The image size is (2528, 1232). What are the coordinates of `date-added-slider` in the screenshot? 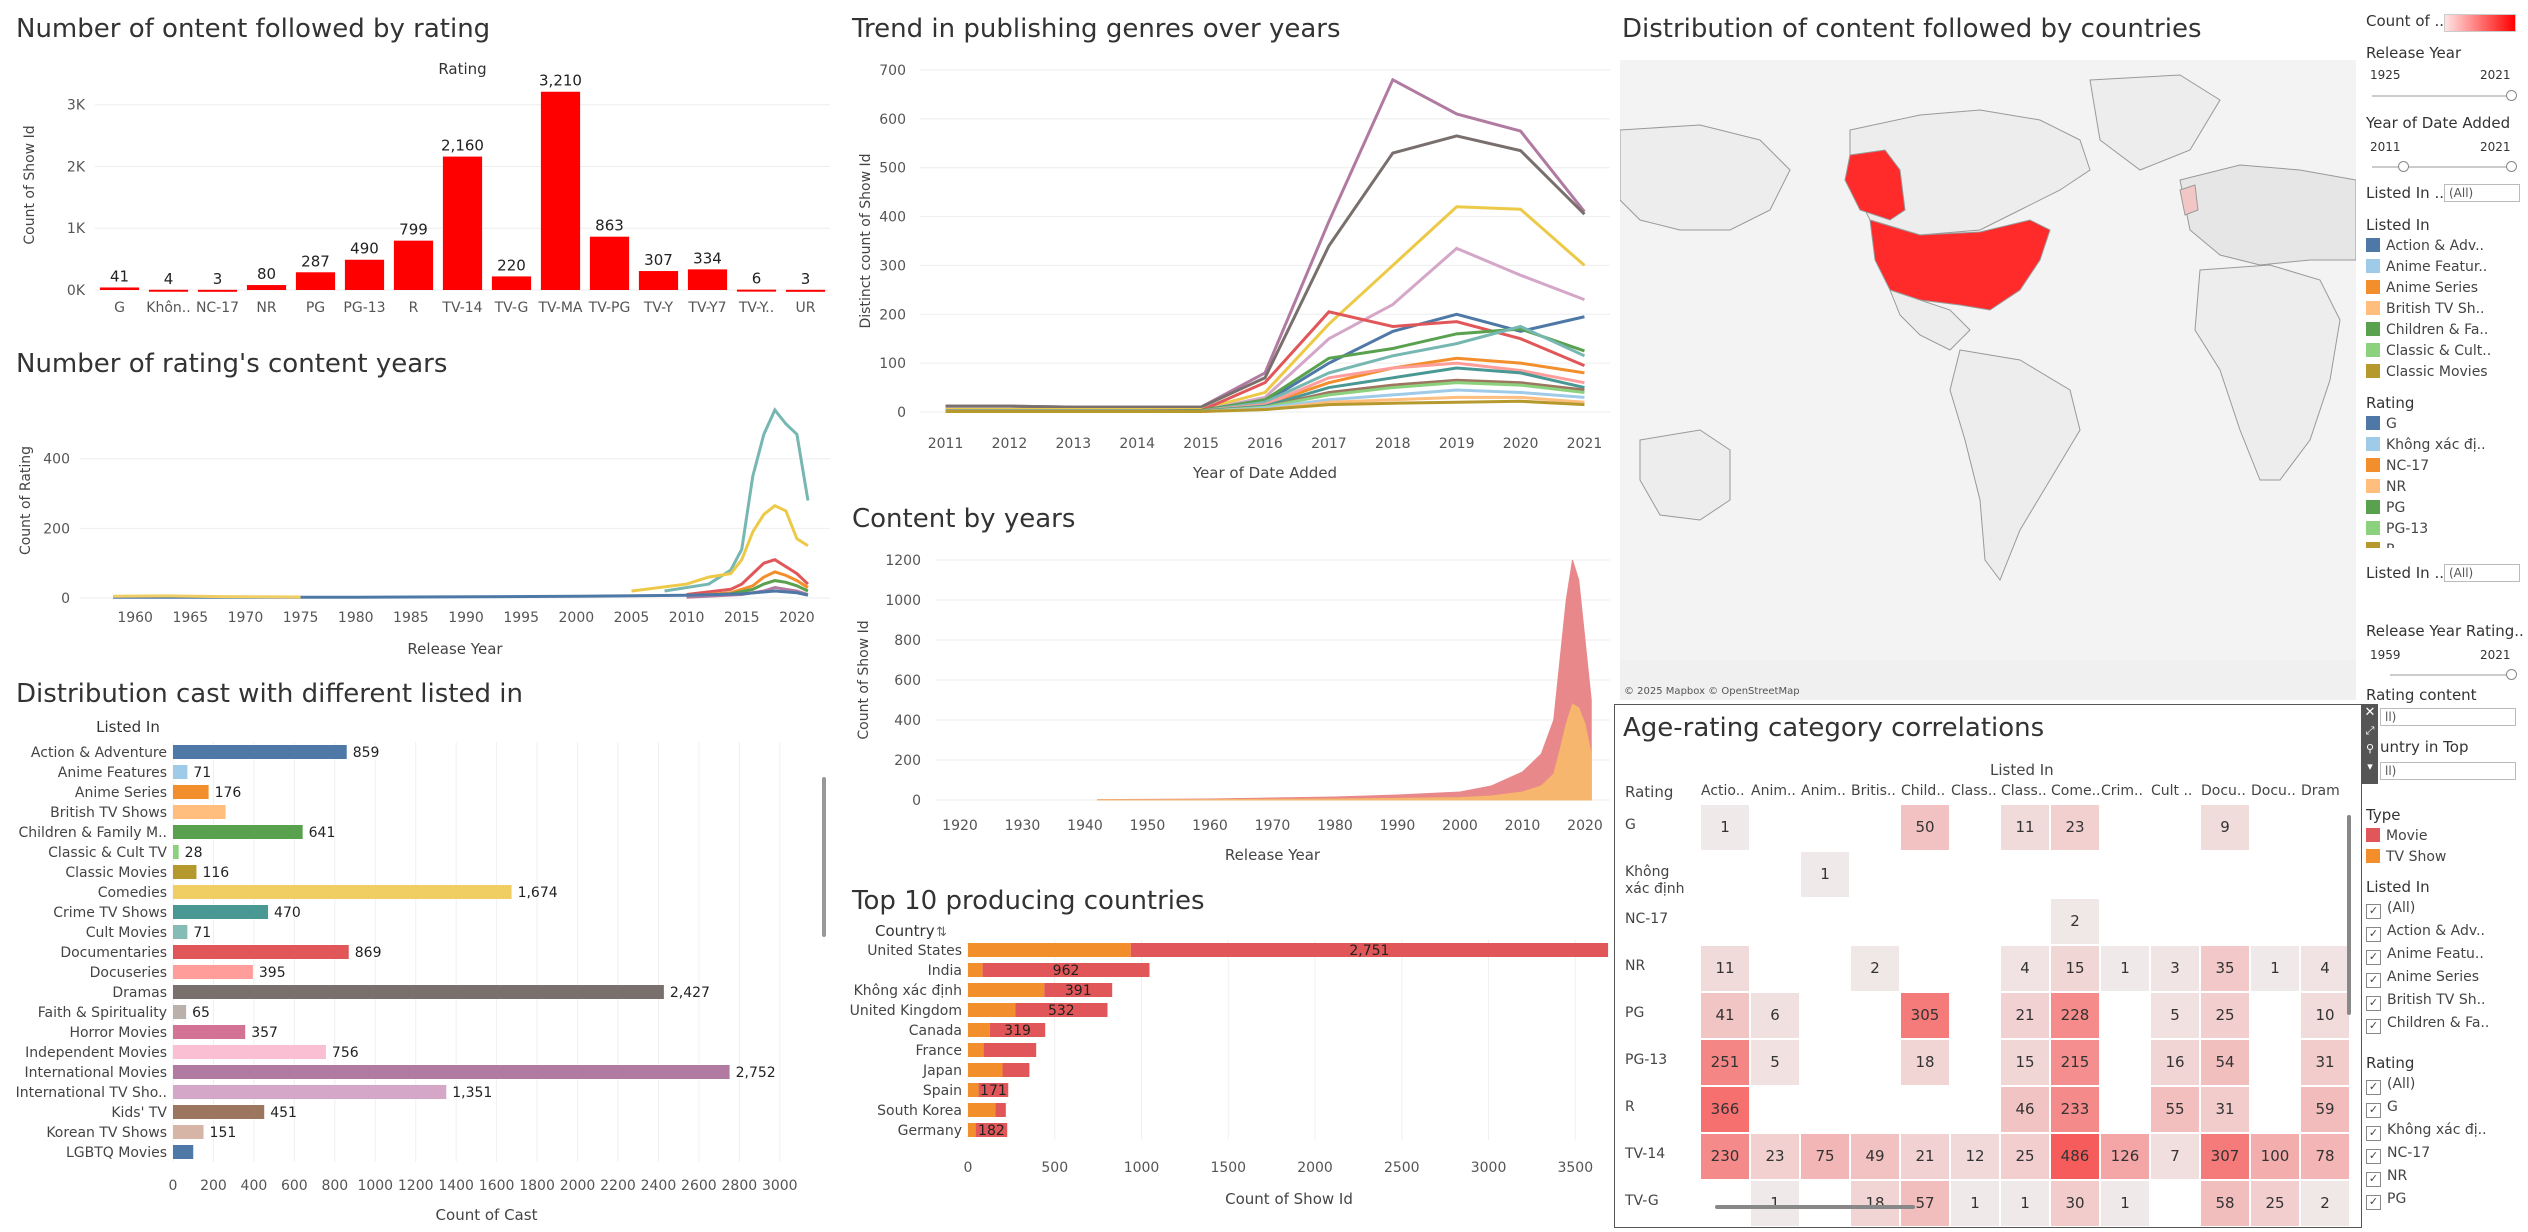 It's located at (2442, 167).